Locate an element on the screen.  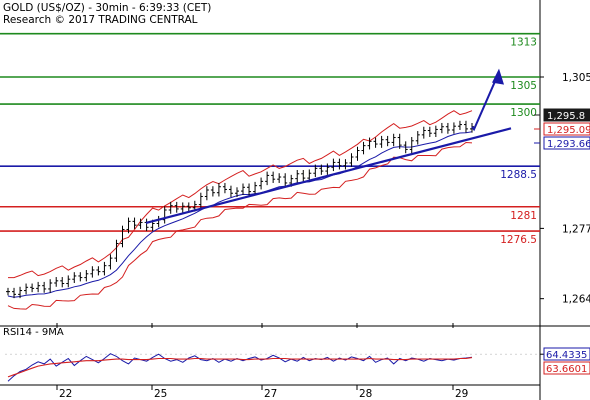
x-tick-label: 22 is located at coordinates (65, 394).